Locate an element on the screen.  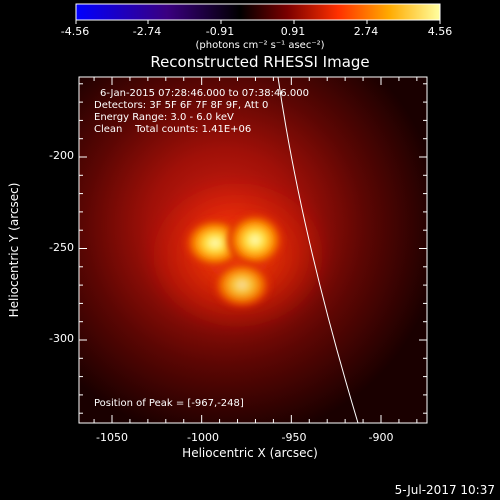
y-tick-label-2: -250 is located at coordinates (61, 247).